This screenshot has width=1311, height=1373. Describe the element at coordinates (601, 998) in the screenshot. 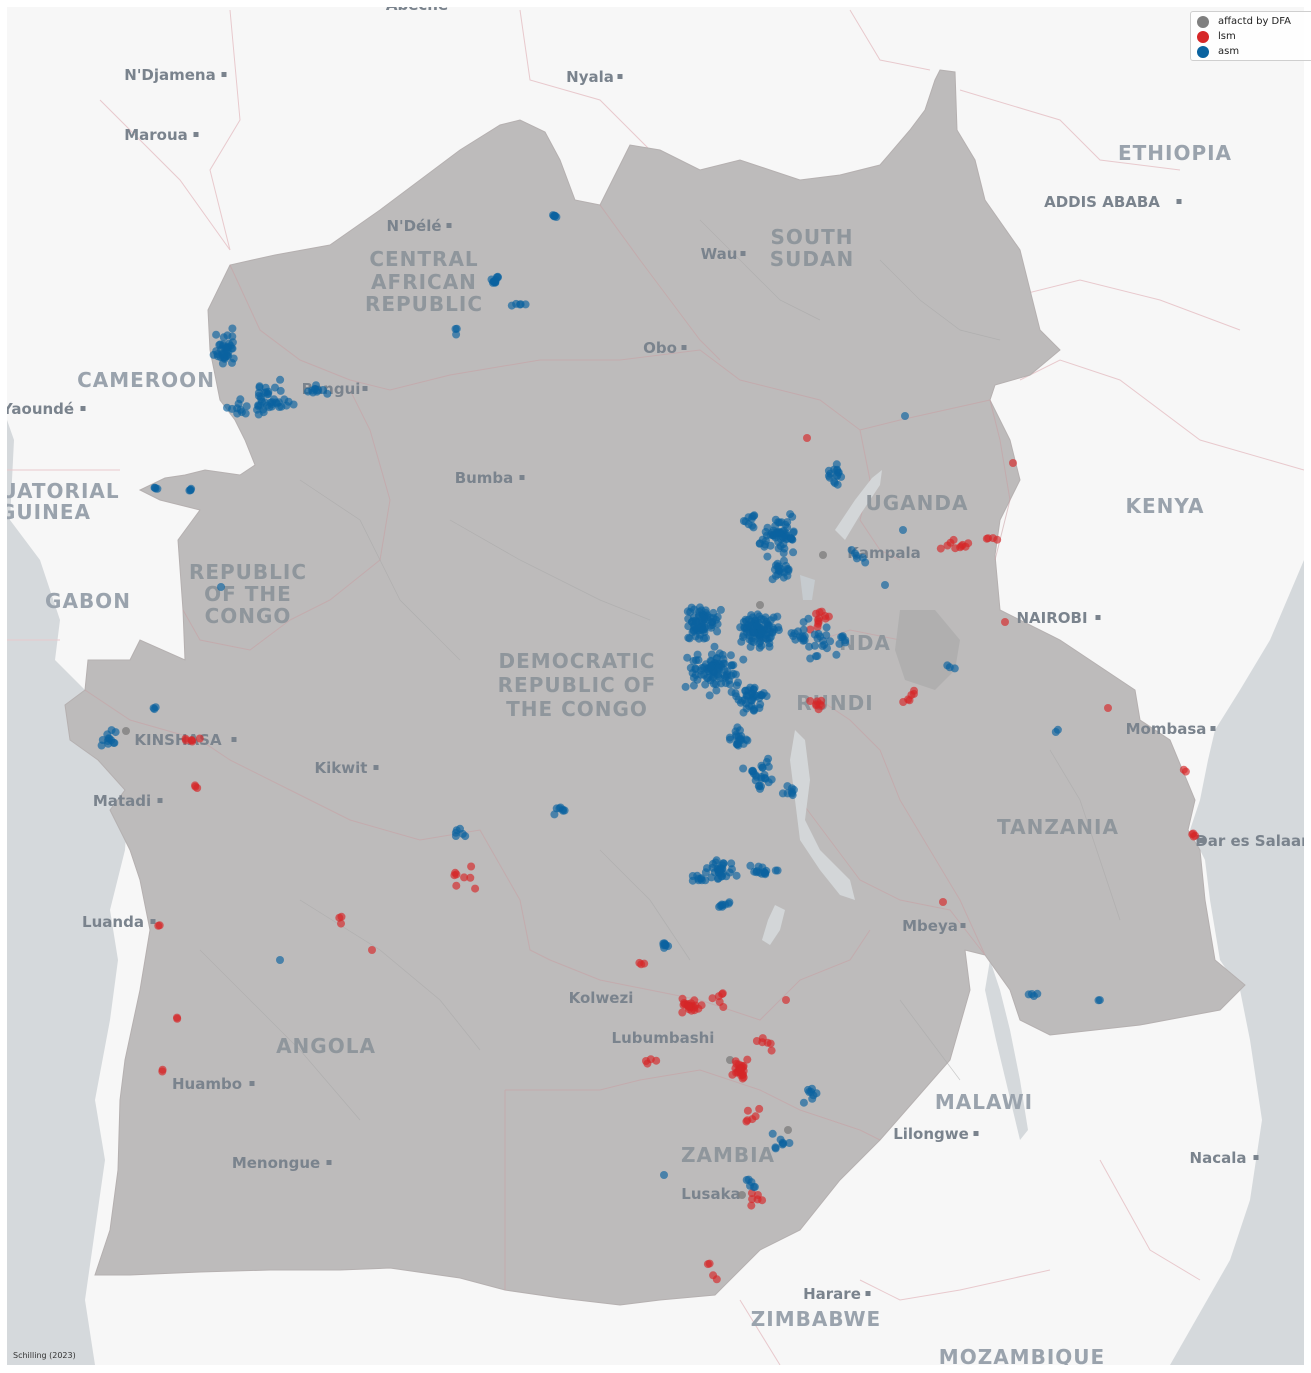

I see `city-label-kolwezi: Kolwezi` at that location.